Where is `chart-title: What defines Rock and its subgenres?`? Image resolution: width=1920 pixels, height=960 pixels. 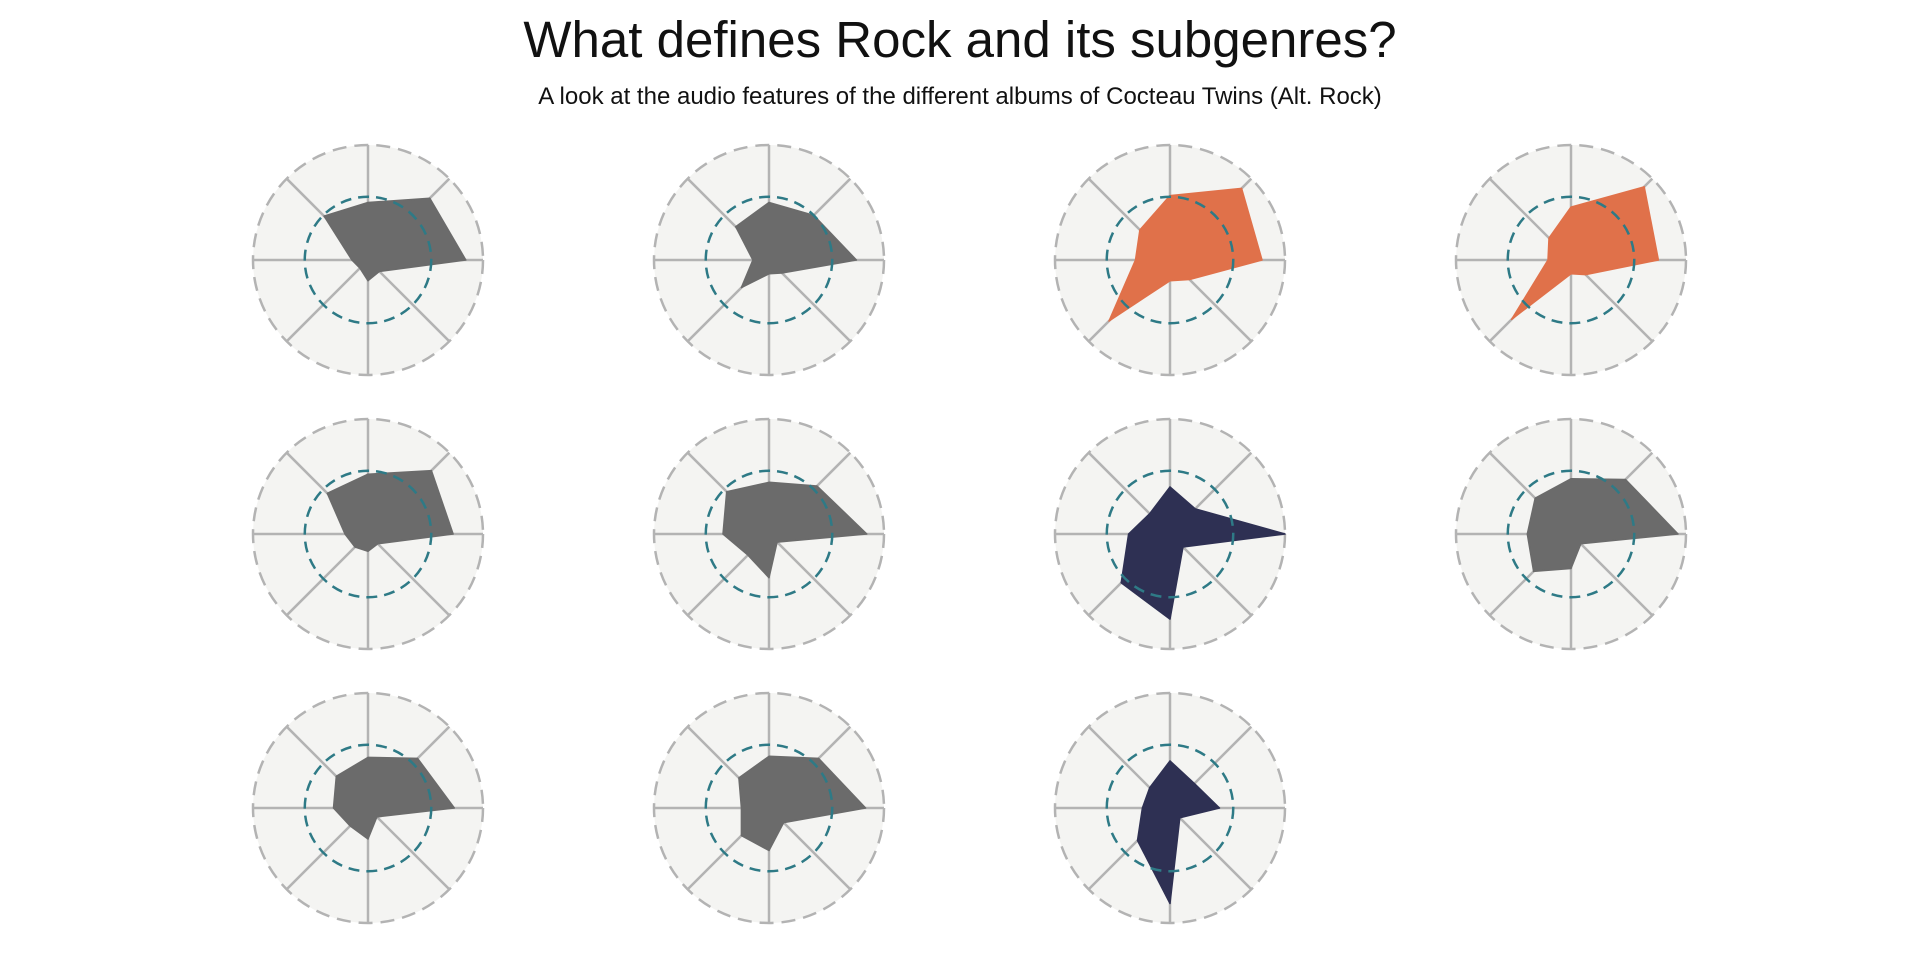 chart-title: What defines Rock and its subgenres? is located at coordinates (960, 39).